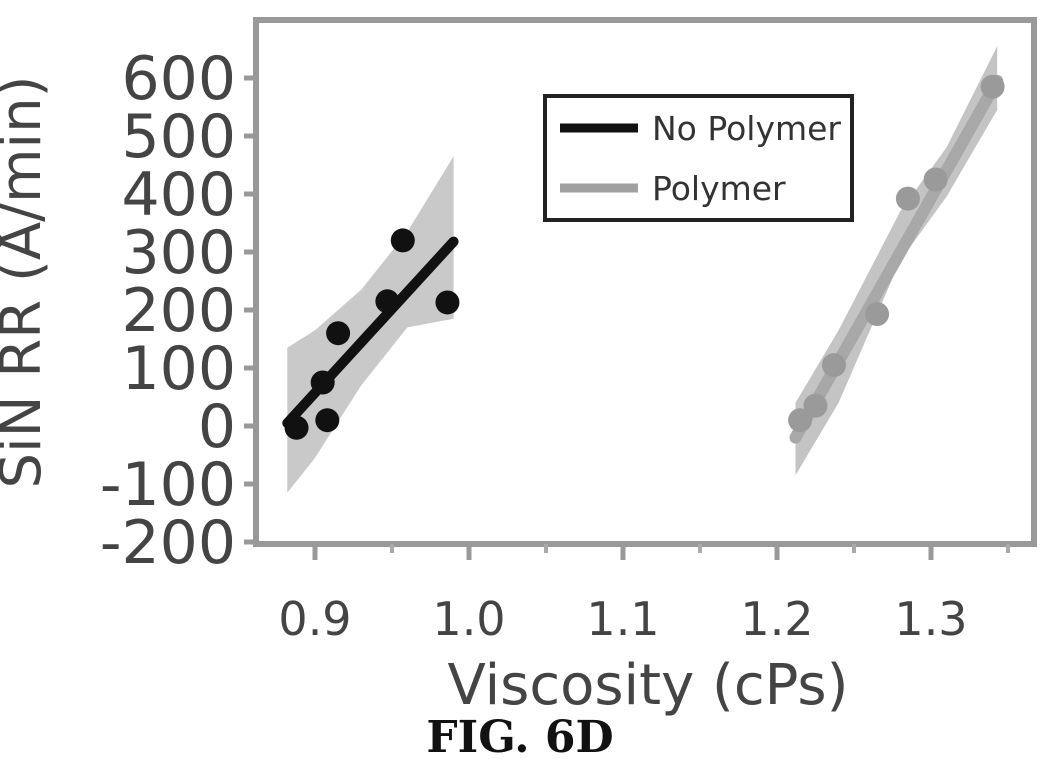 The height and width of the screenshot is (759, 1040). What do you see at coordinates (370, 324) in the screenshot?
I see `confidence-band-no-polymer` at bounding box center [370, 324].